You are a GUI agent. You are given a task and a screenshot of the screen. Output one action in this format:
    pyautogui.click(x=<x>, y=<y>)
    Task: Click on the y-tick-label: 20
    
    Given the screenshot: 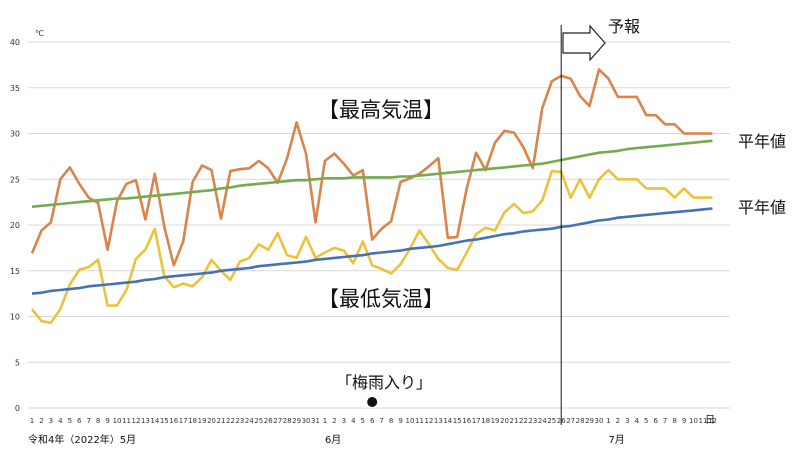 What is the action you would take?
    pyautogui.click(x=15, y=225)
    